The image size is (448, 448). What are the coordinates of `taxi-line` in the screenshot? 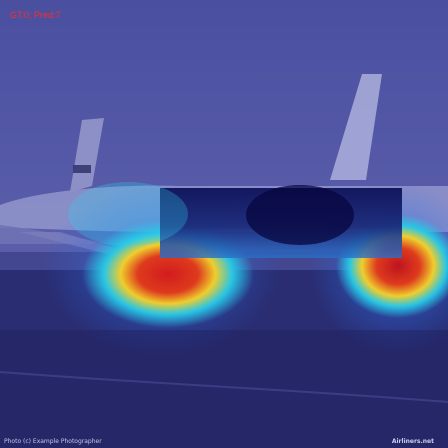 It's located at (224, 387).